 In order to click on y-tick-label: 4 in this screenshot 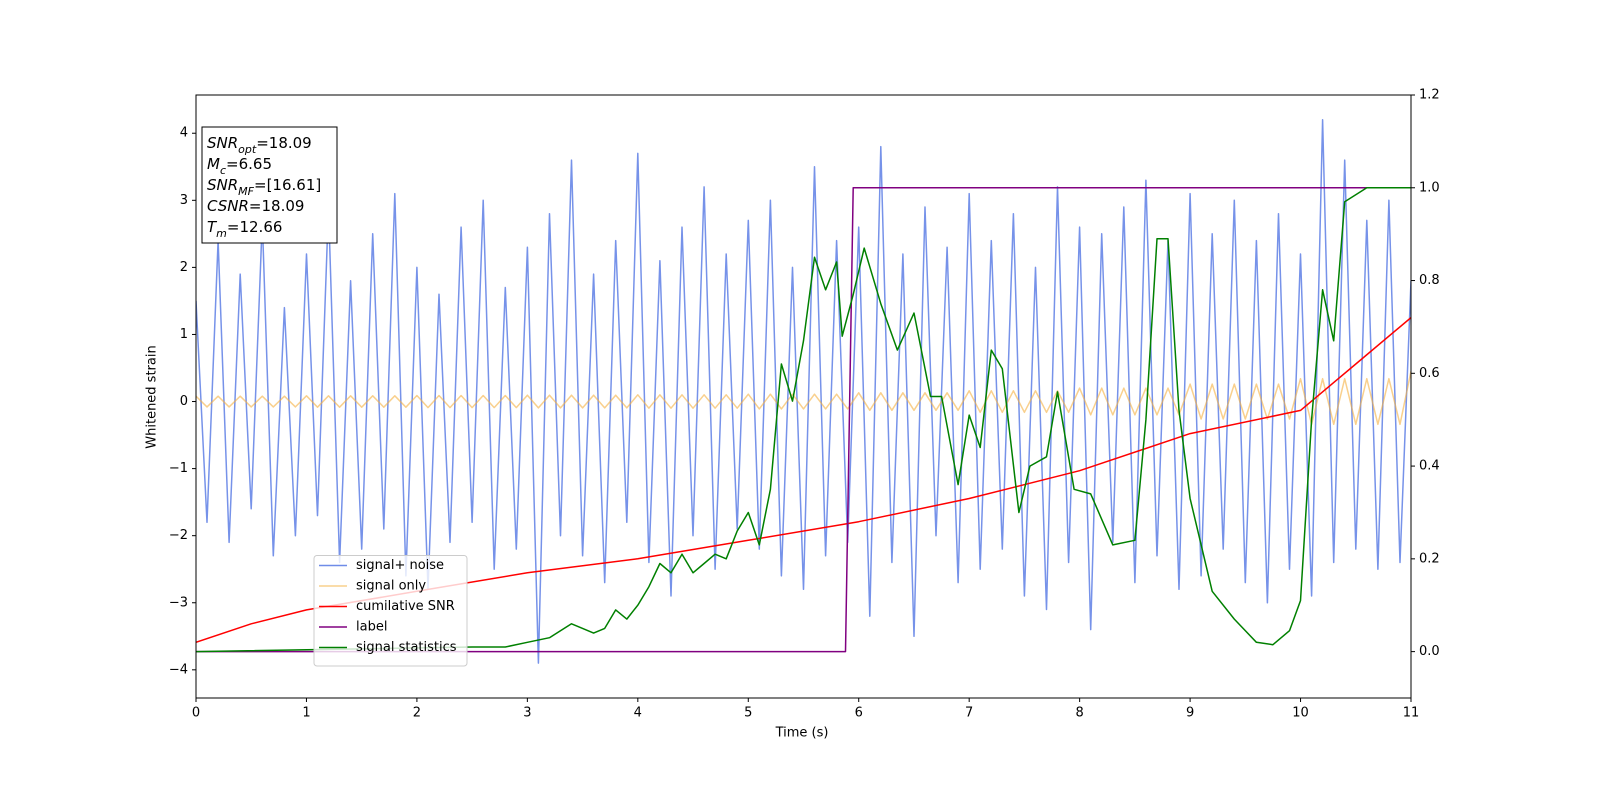, I will do `click(184, 133)`.